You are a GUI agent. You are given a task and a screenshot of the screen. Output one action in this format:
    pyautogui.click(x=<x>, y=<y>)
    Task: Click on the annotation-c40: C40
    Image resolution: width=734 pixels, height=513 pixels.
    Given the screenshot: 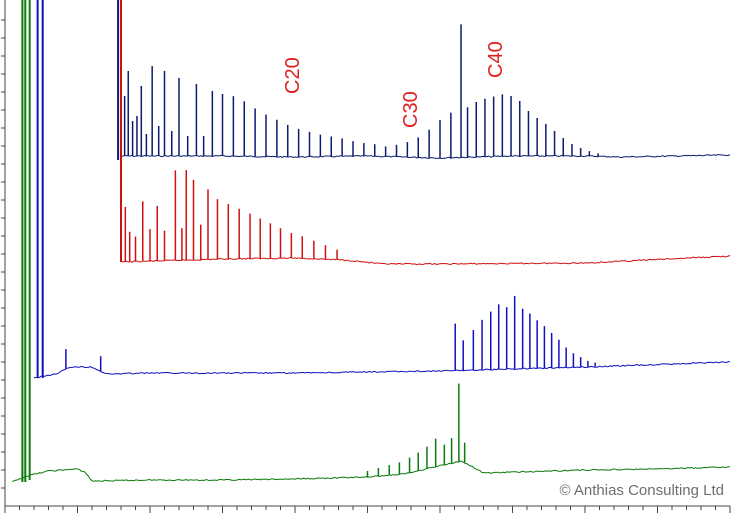 What is the action you would take?
    pyautogui.click(x=496, y=59)
    